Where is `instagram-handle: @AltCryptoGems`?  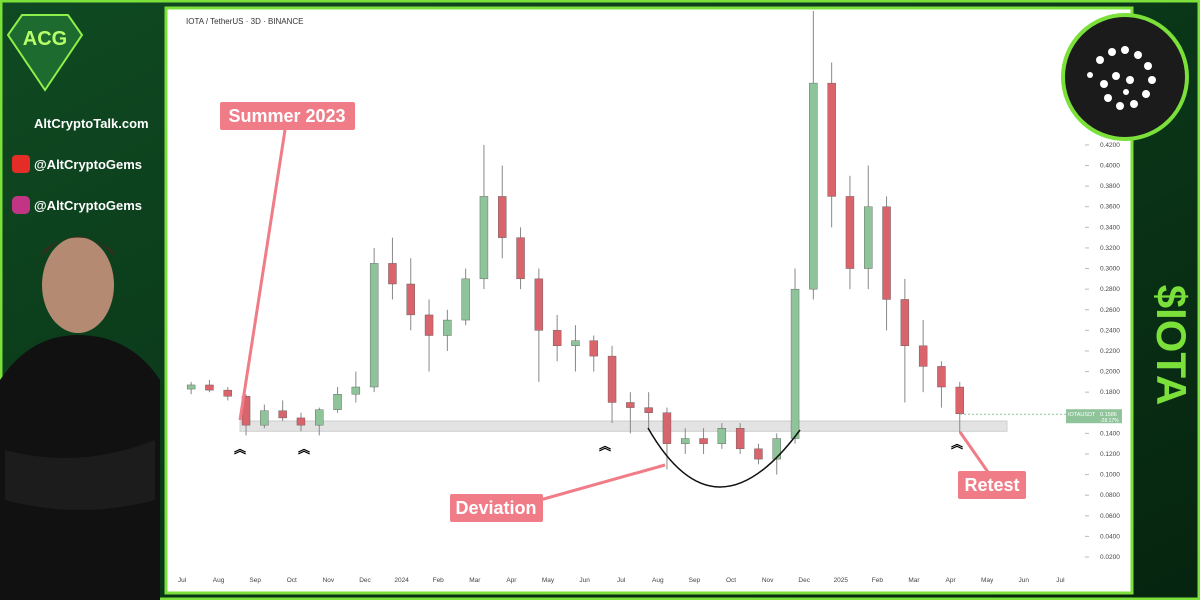
instagram-handle: @AltCryptoGems is located at coordinates (88, 205).